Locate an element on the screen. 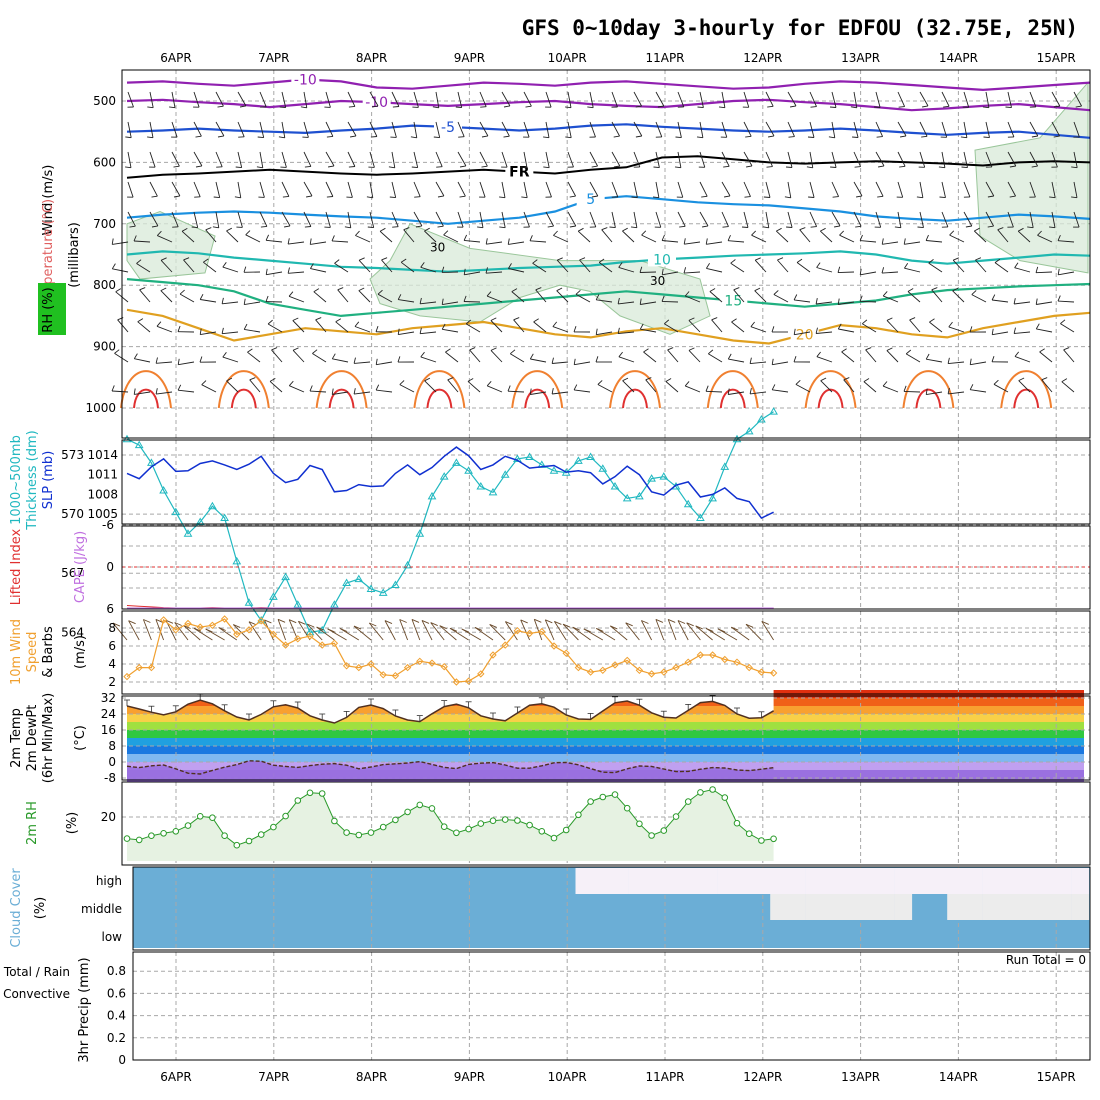 Image resolution: width=1100 pixels, height=1100 pixels. pressure-tick-label: 1000 is located at coordinates (100, 408).